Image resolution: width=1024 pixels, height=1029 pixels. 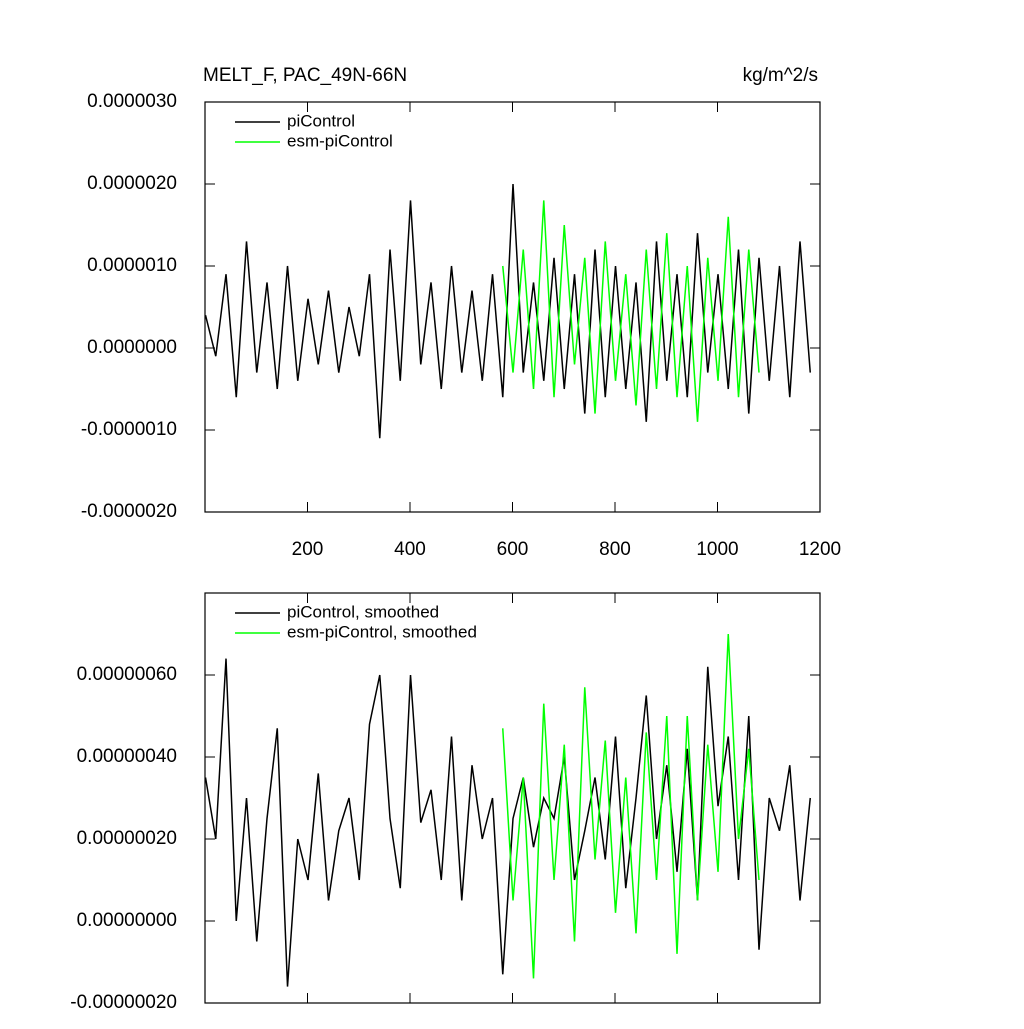 I want to click on y-tick-label: -0.00000020, so click(x=123, y=1002).